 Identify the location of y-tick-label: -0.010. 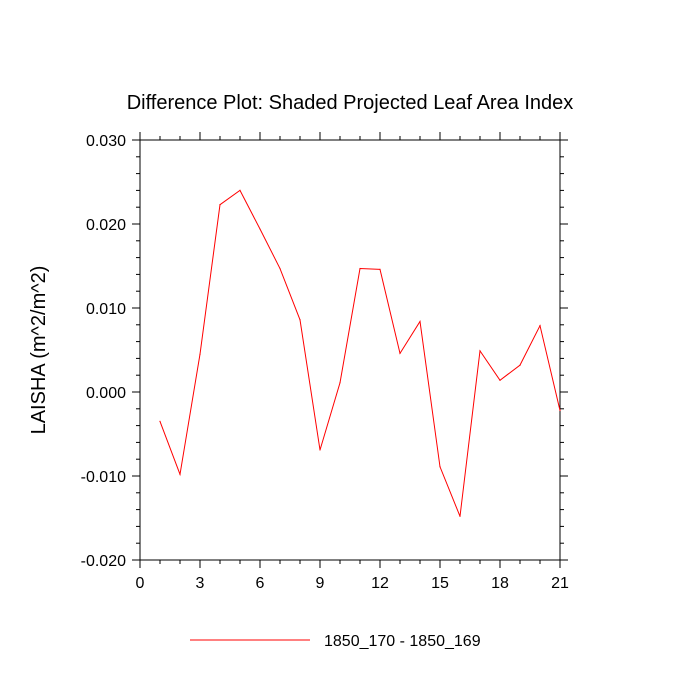
(103, 477).